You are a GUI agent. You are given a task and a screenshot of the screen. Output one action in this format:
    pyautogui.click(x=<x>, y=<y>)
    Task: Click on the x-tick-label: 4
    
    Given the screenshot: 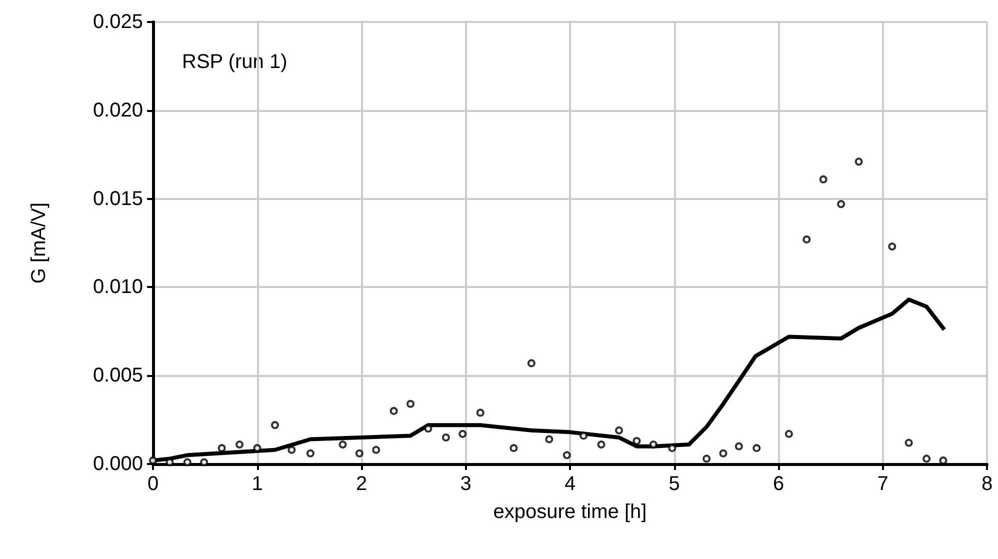 What is the action you would take?
    pyautogui.click(x=570, y=484)
    